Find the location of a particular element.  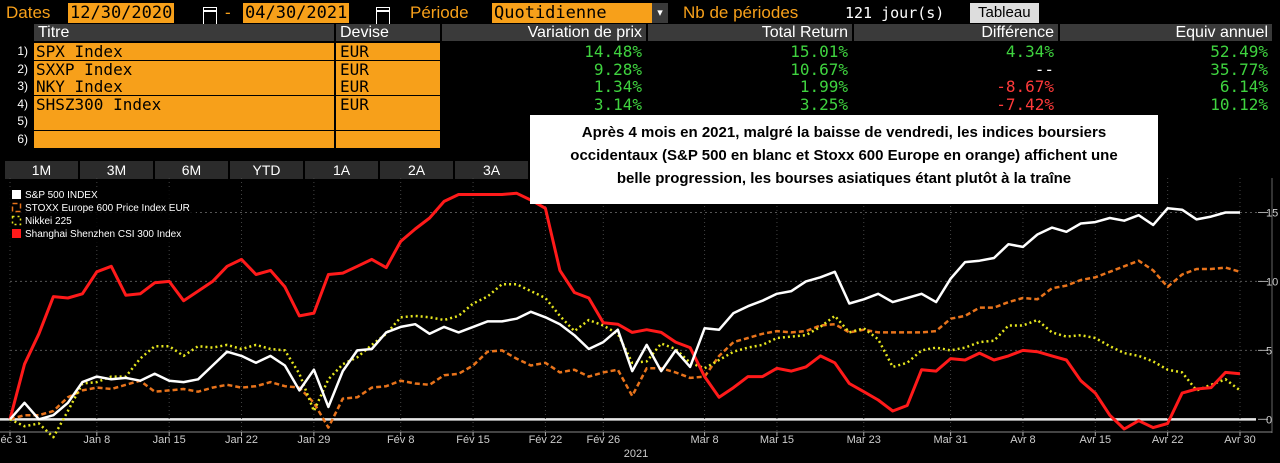

difference-cell: -- is located at coordinates (1044, 69).